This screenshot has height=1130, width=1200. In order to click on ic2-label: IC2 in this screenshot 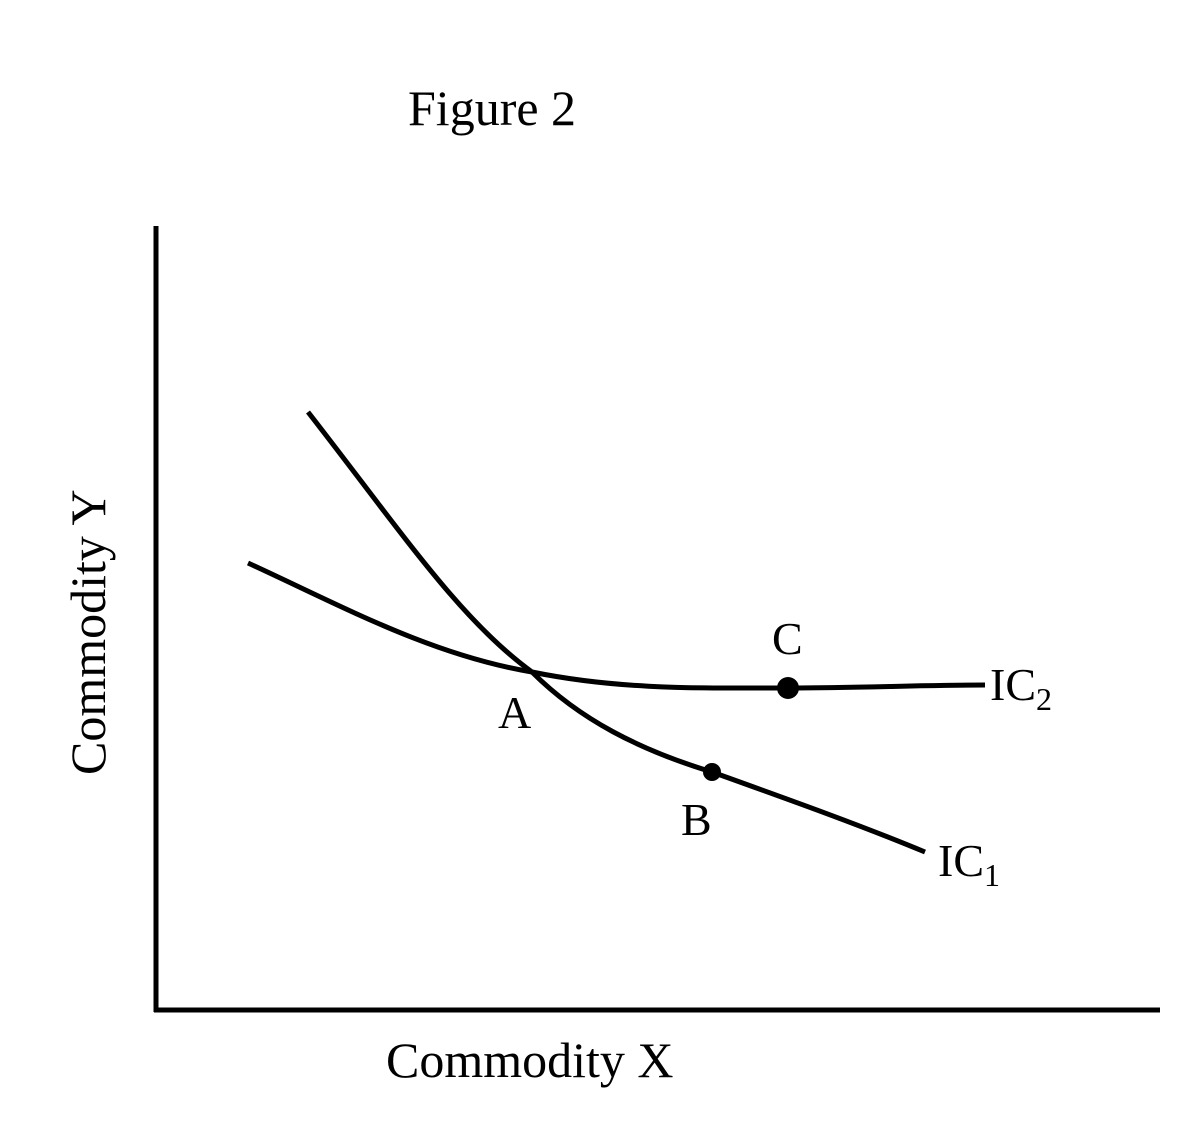, I will do `click(1021, 688)`.